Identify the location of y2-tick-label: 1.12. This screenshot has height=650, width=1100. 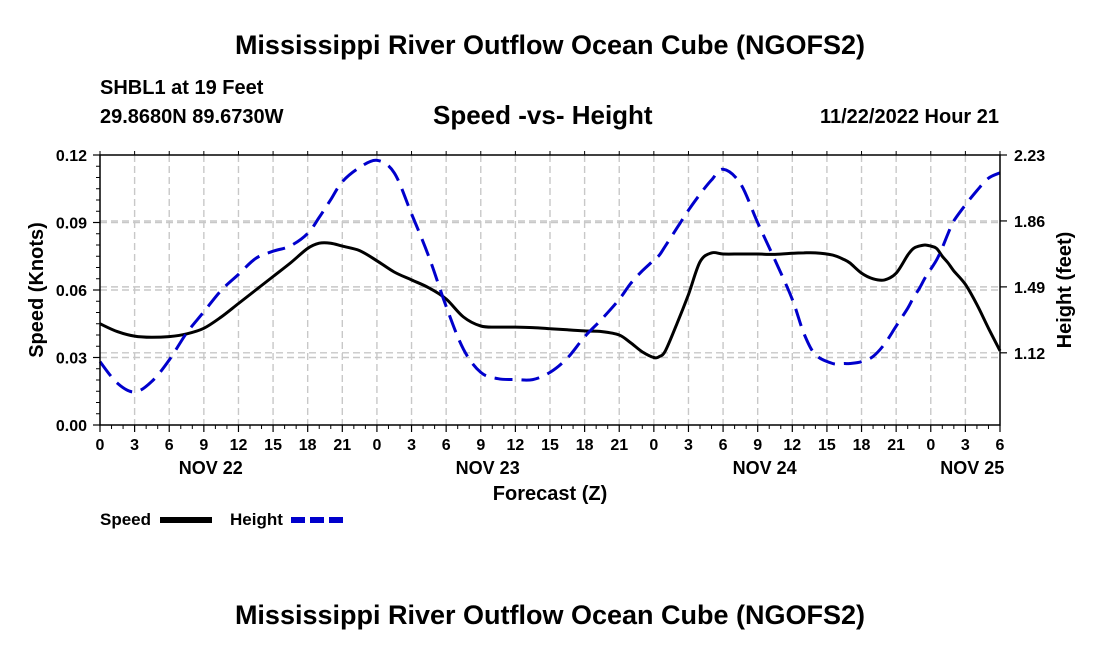
(1029, 354).